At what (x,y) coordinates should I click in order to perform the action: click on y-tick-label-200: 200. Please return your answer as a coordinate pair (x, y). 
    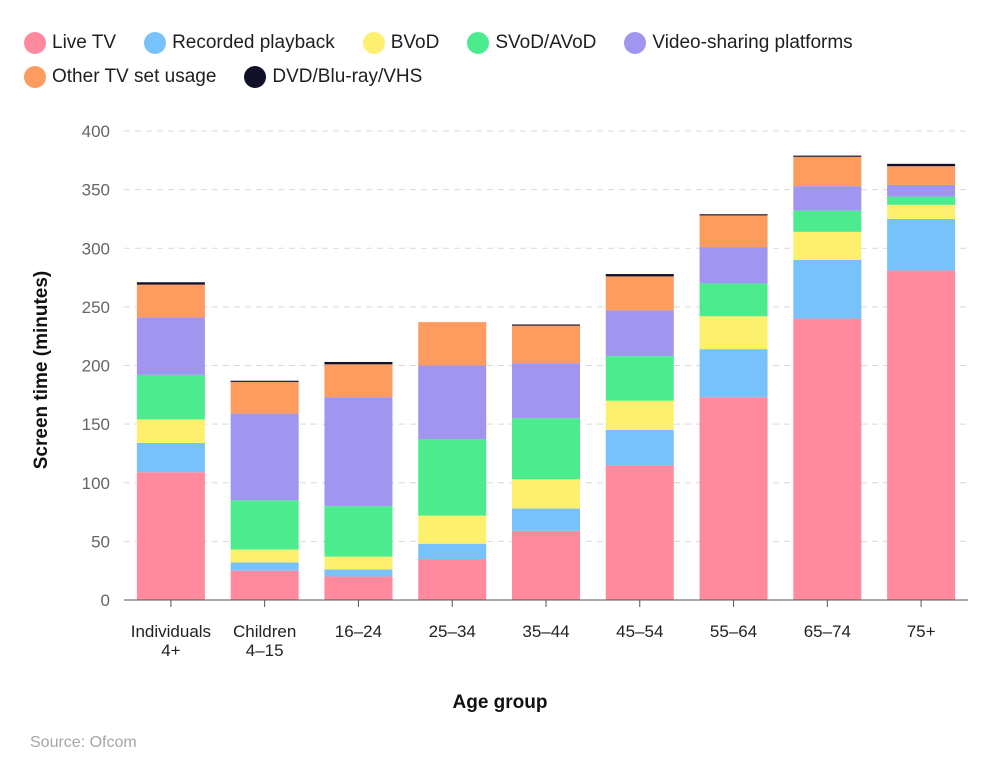
    Looking at the image, I should click on (96, 366).